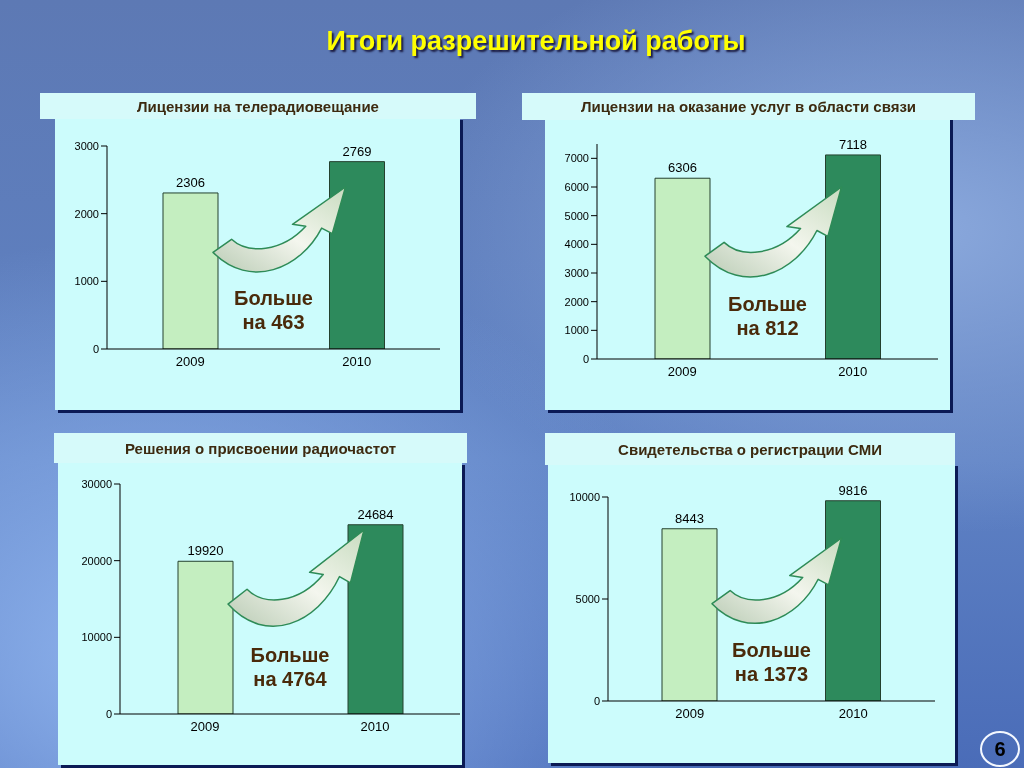 This screenshot has width=1024, height=768. What do you see at coordinates (750, 449) in the screenshot?
I see `chart-title: Свидетельства о регистрации СМИ` at bounding box center [750, 449].